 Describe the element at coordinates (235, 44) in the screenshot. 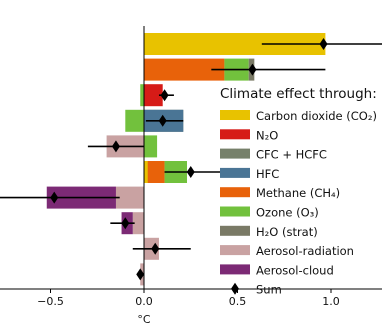

I see `bar-row0-co2` at that location.